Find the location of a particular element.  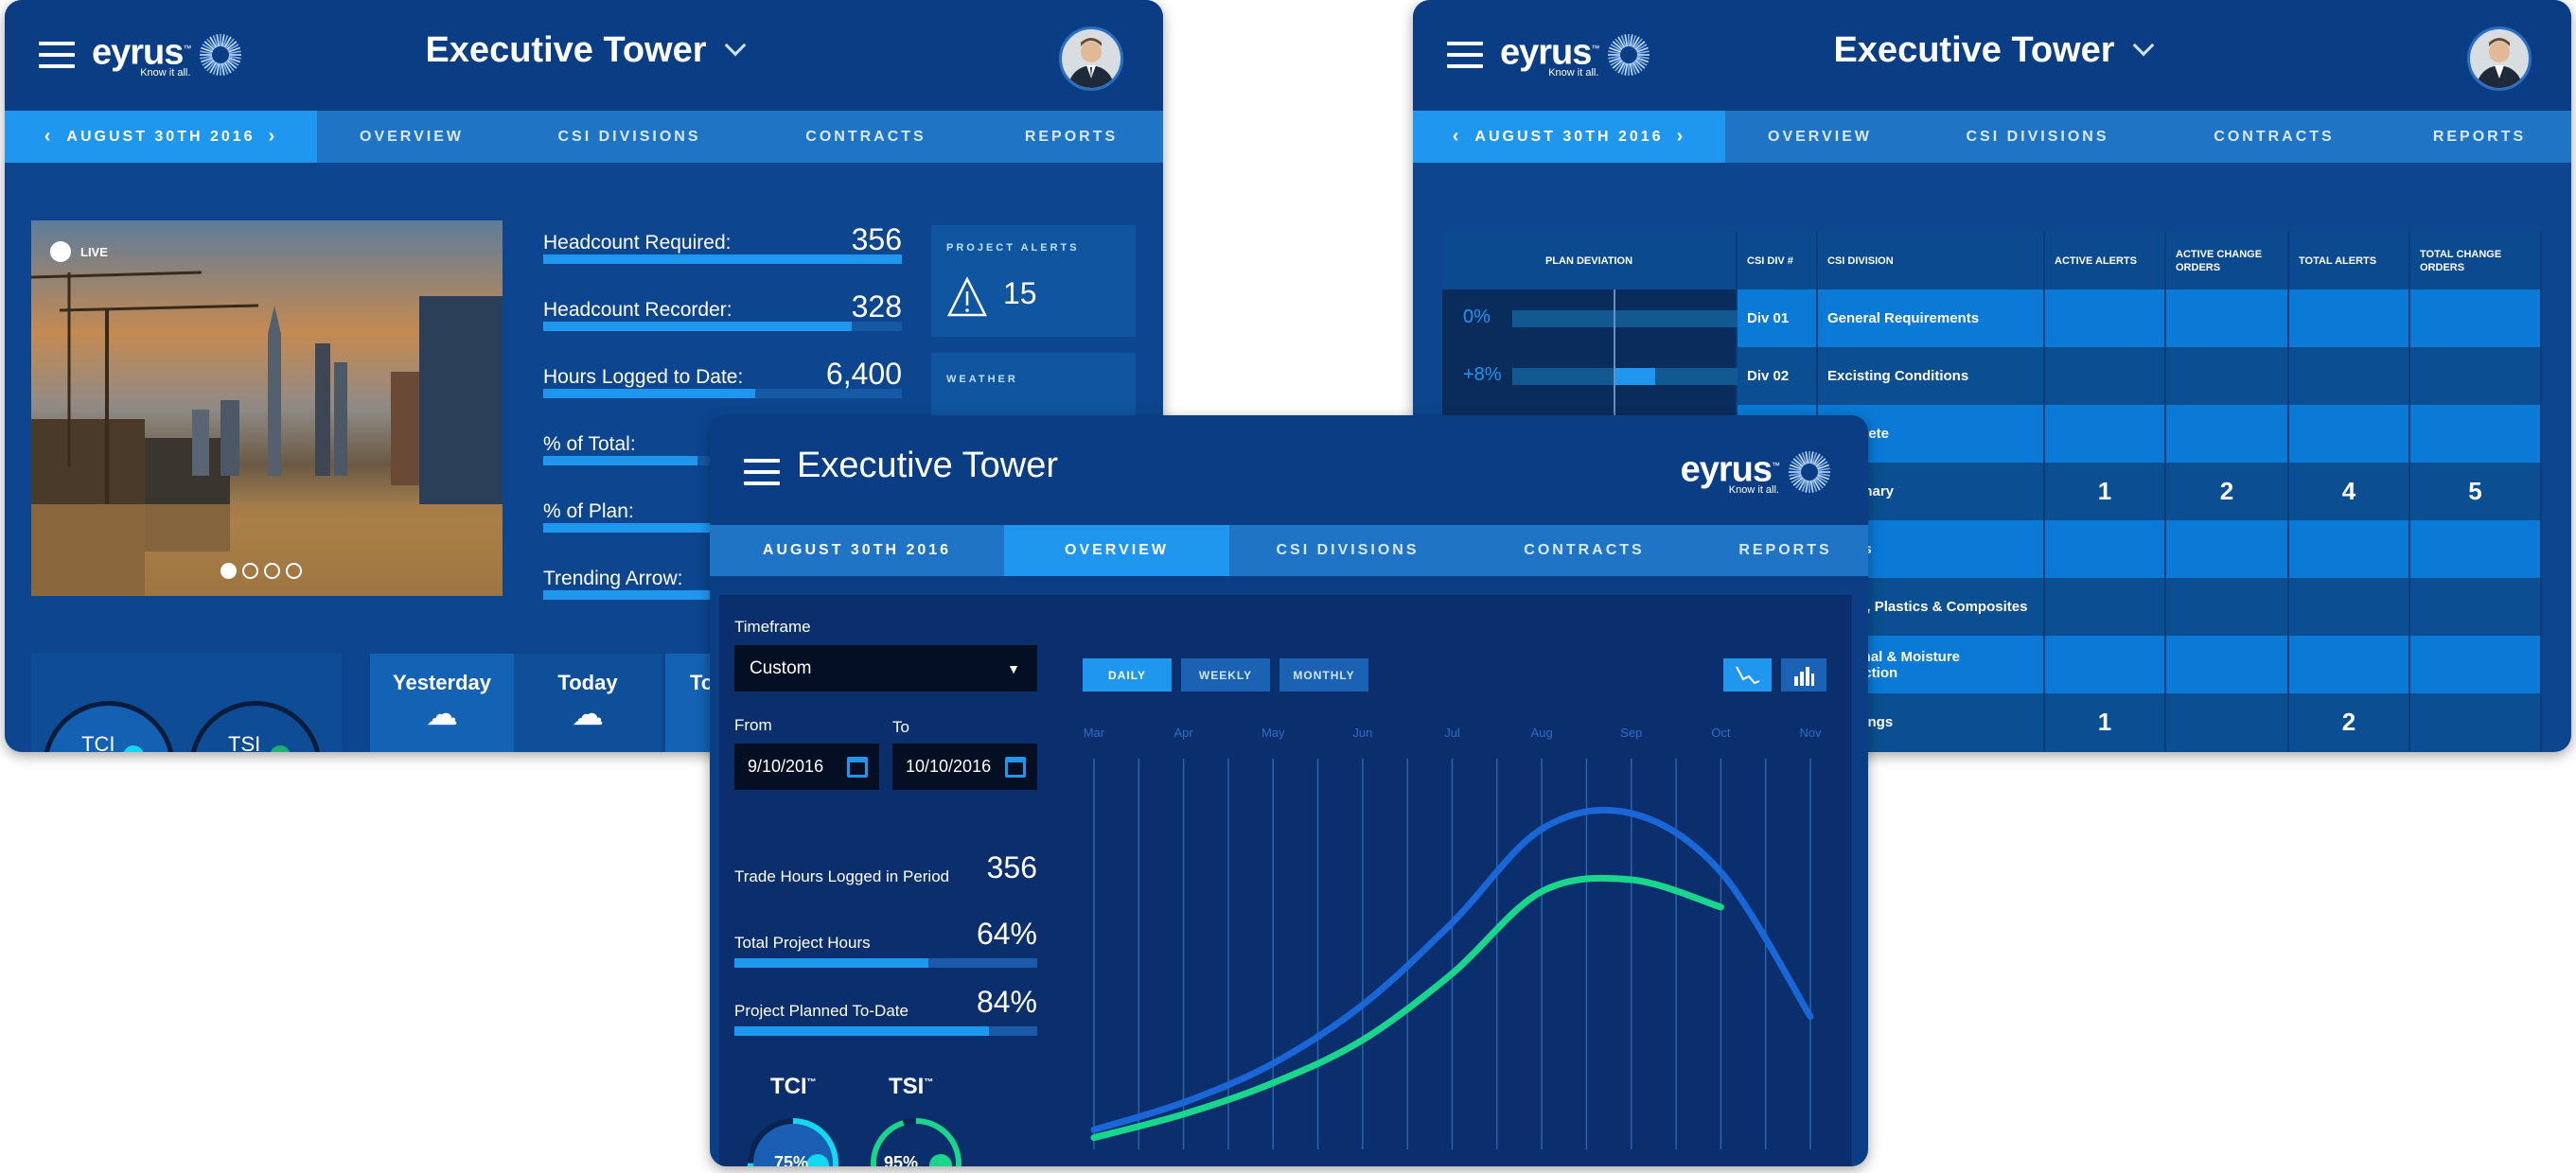

from-date-input: 9/10/2016 is located at coordinates (806, 767).